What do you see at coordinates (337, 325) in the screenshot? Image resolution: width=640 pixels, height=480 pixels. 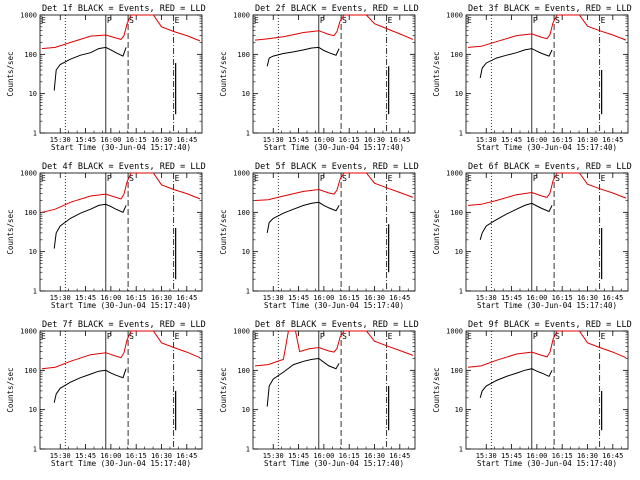 I see `panel-title: Det 8f BLACK = Events, RED = LLD` at bounding box center [337, 325].